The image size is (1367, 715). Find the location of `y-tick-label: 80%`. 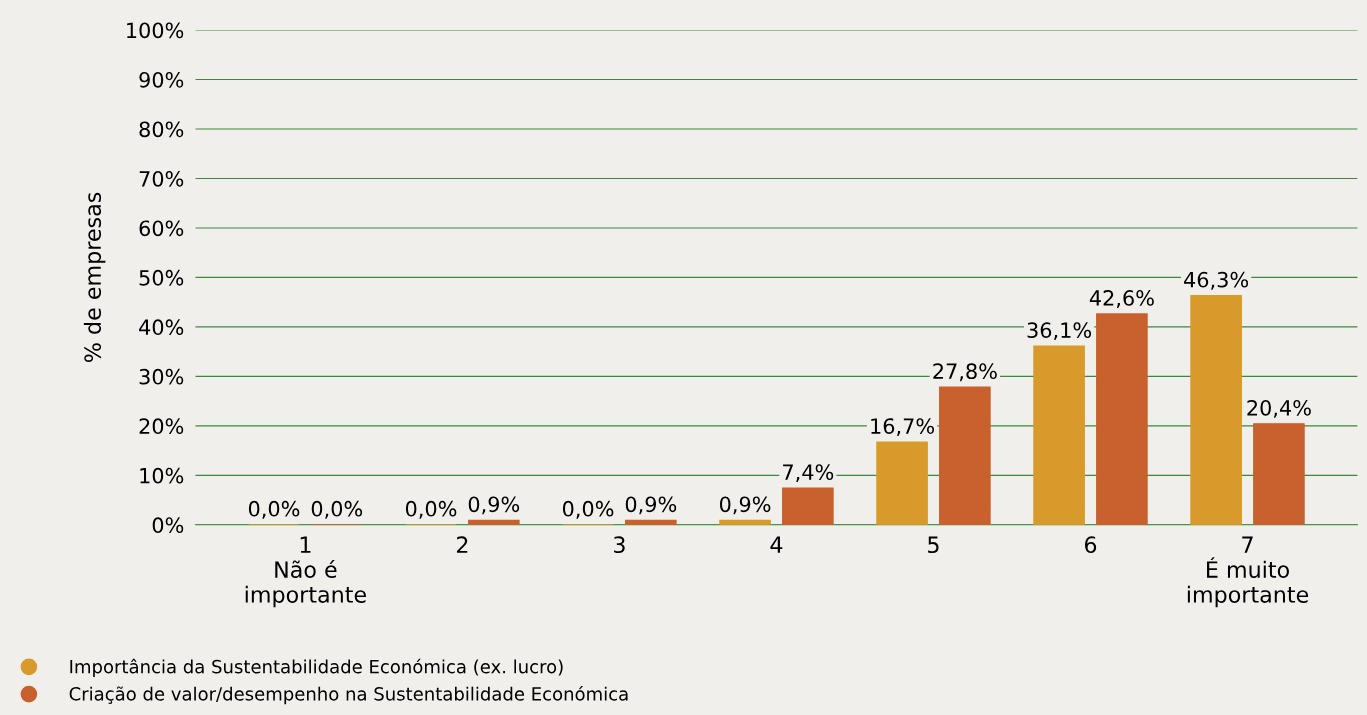

y-tick-label: 80% is located at coordinates (161, 129).